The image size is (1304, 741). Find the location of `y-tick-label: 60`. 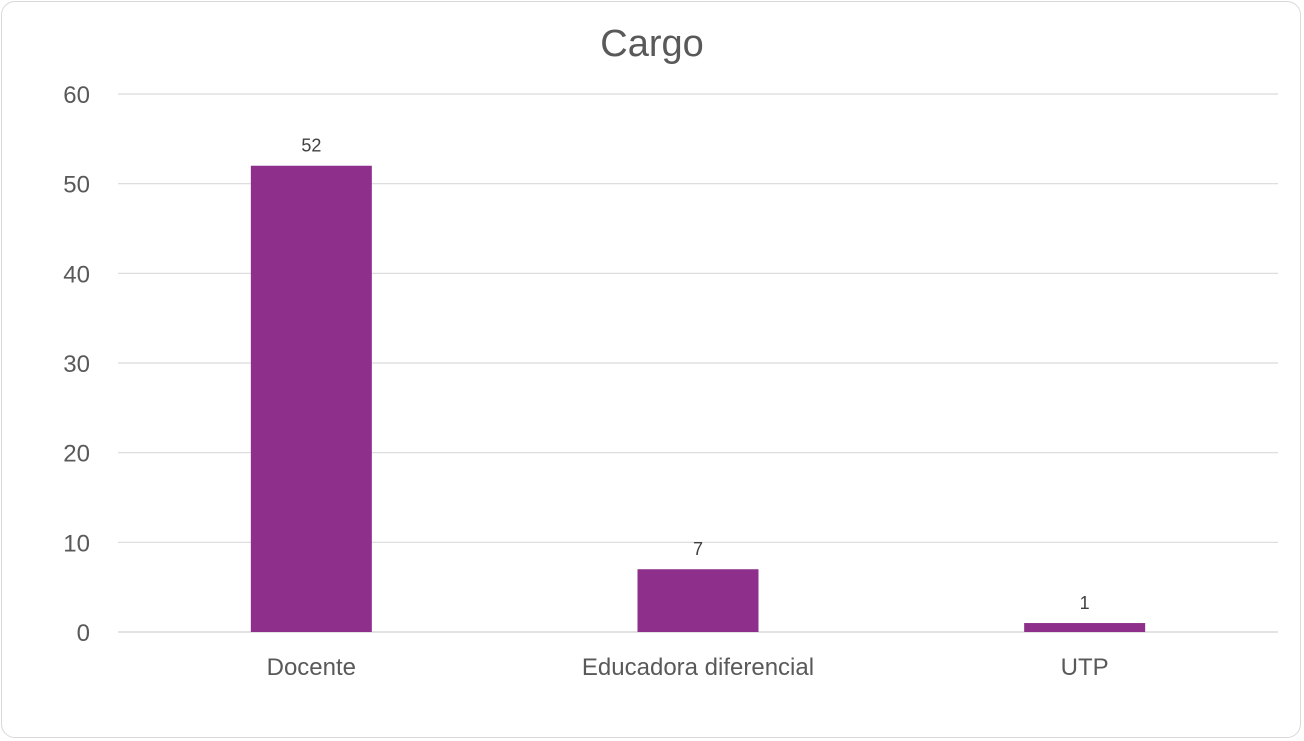

y-tick-label: 60 is located at coordinates (76, 95).